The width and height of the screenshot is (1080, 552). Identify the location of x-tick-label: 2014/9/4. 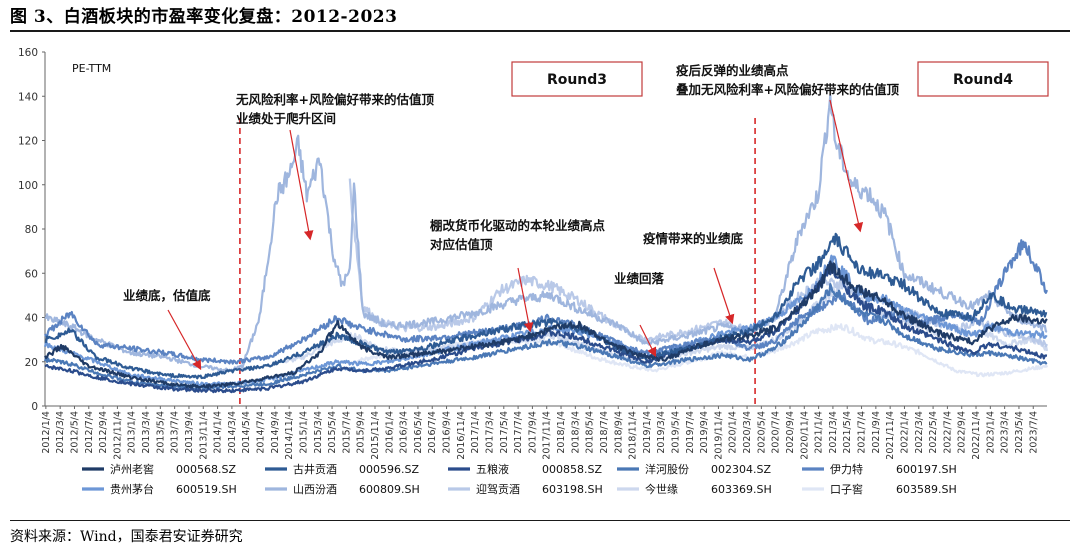
(275, 432).